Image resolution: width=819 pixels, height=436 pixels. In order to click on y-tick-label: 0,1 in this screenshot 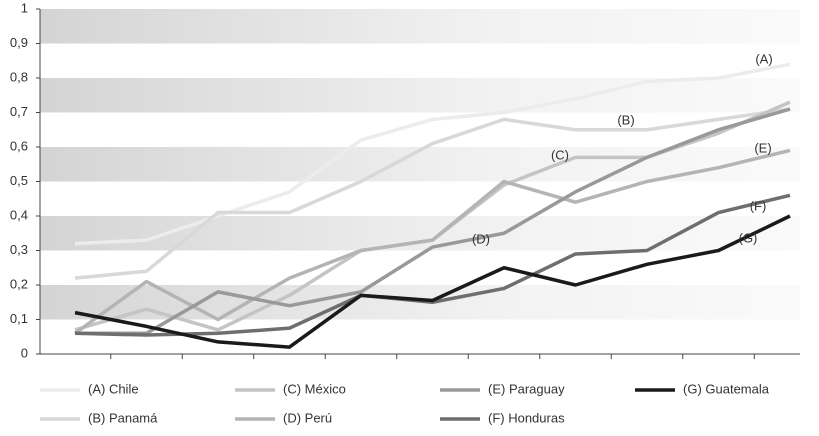, I will do `click(19, 318)`.